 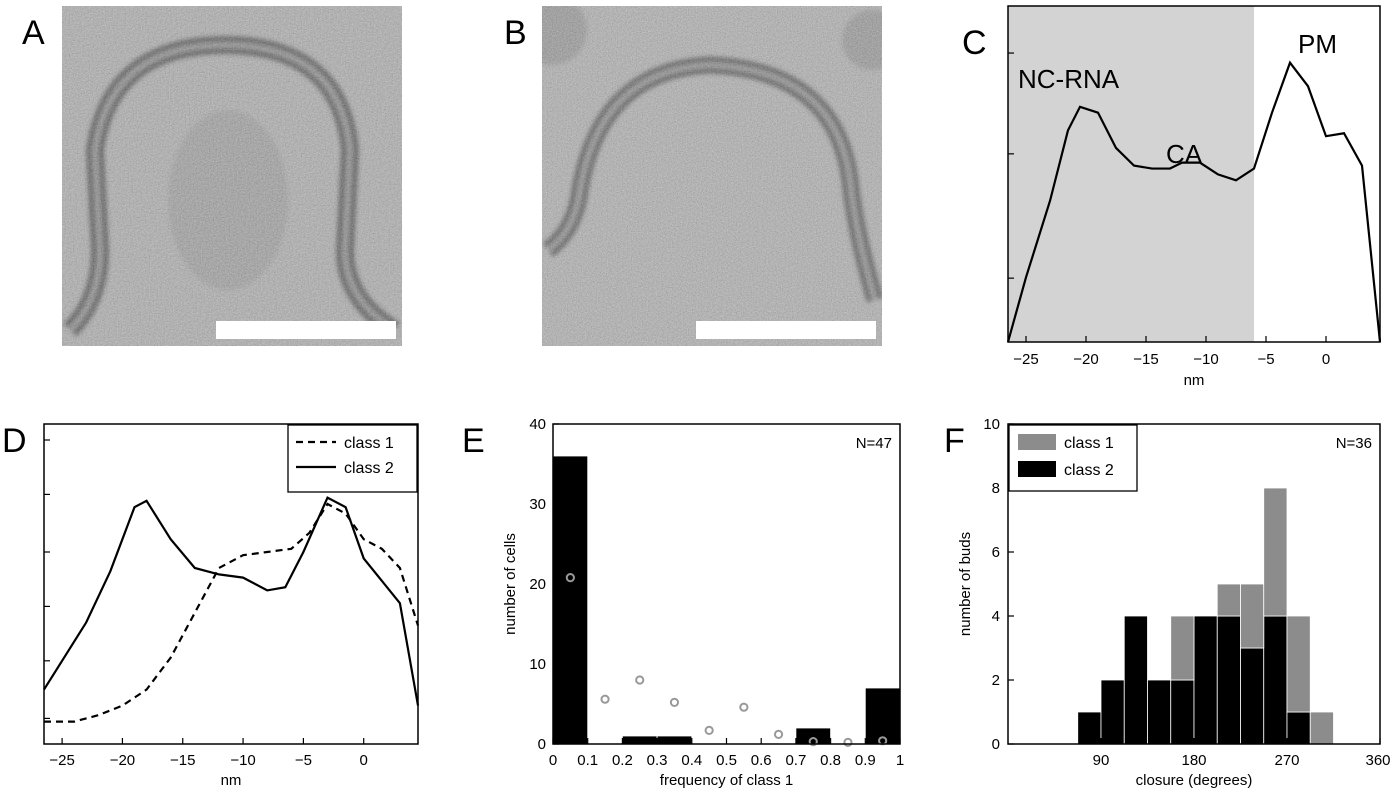 I want to click on x-tick-label: 270, so click(x=1286, y=760).